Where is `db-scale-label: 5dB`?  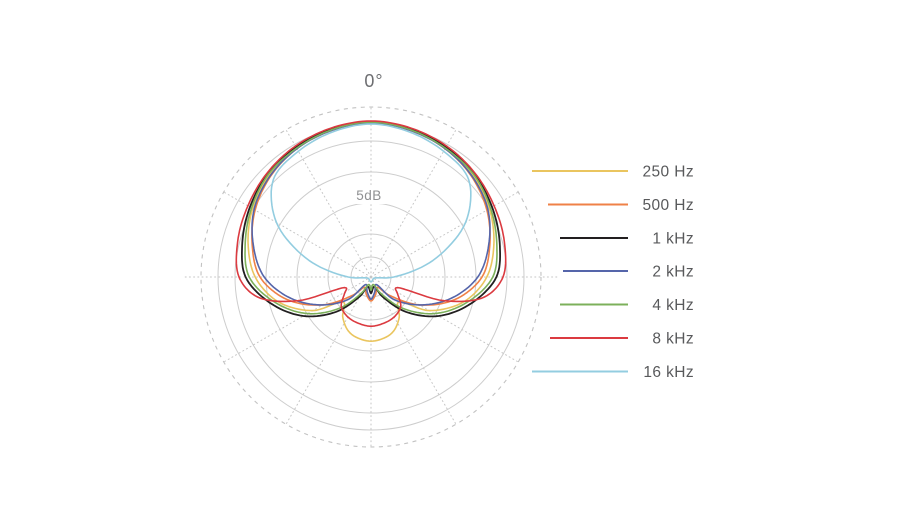 db-scale-label: 5dB is located at coordinates (369, 195).